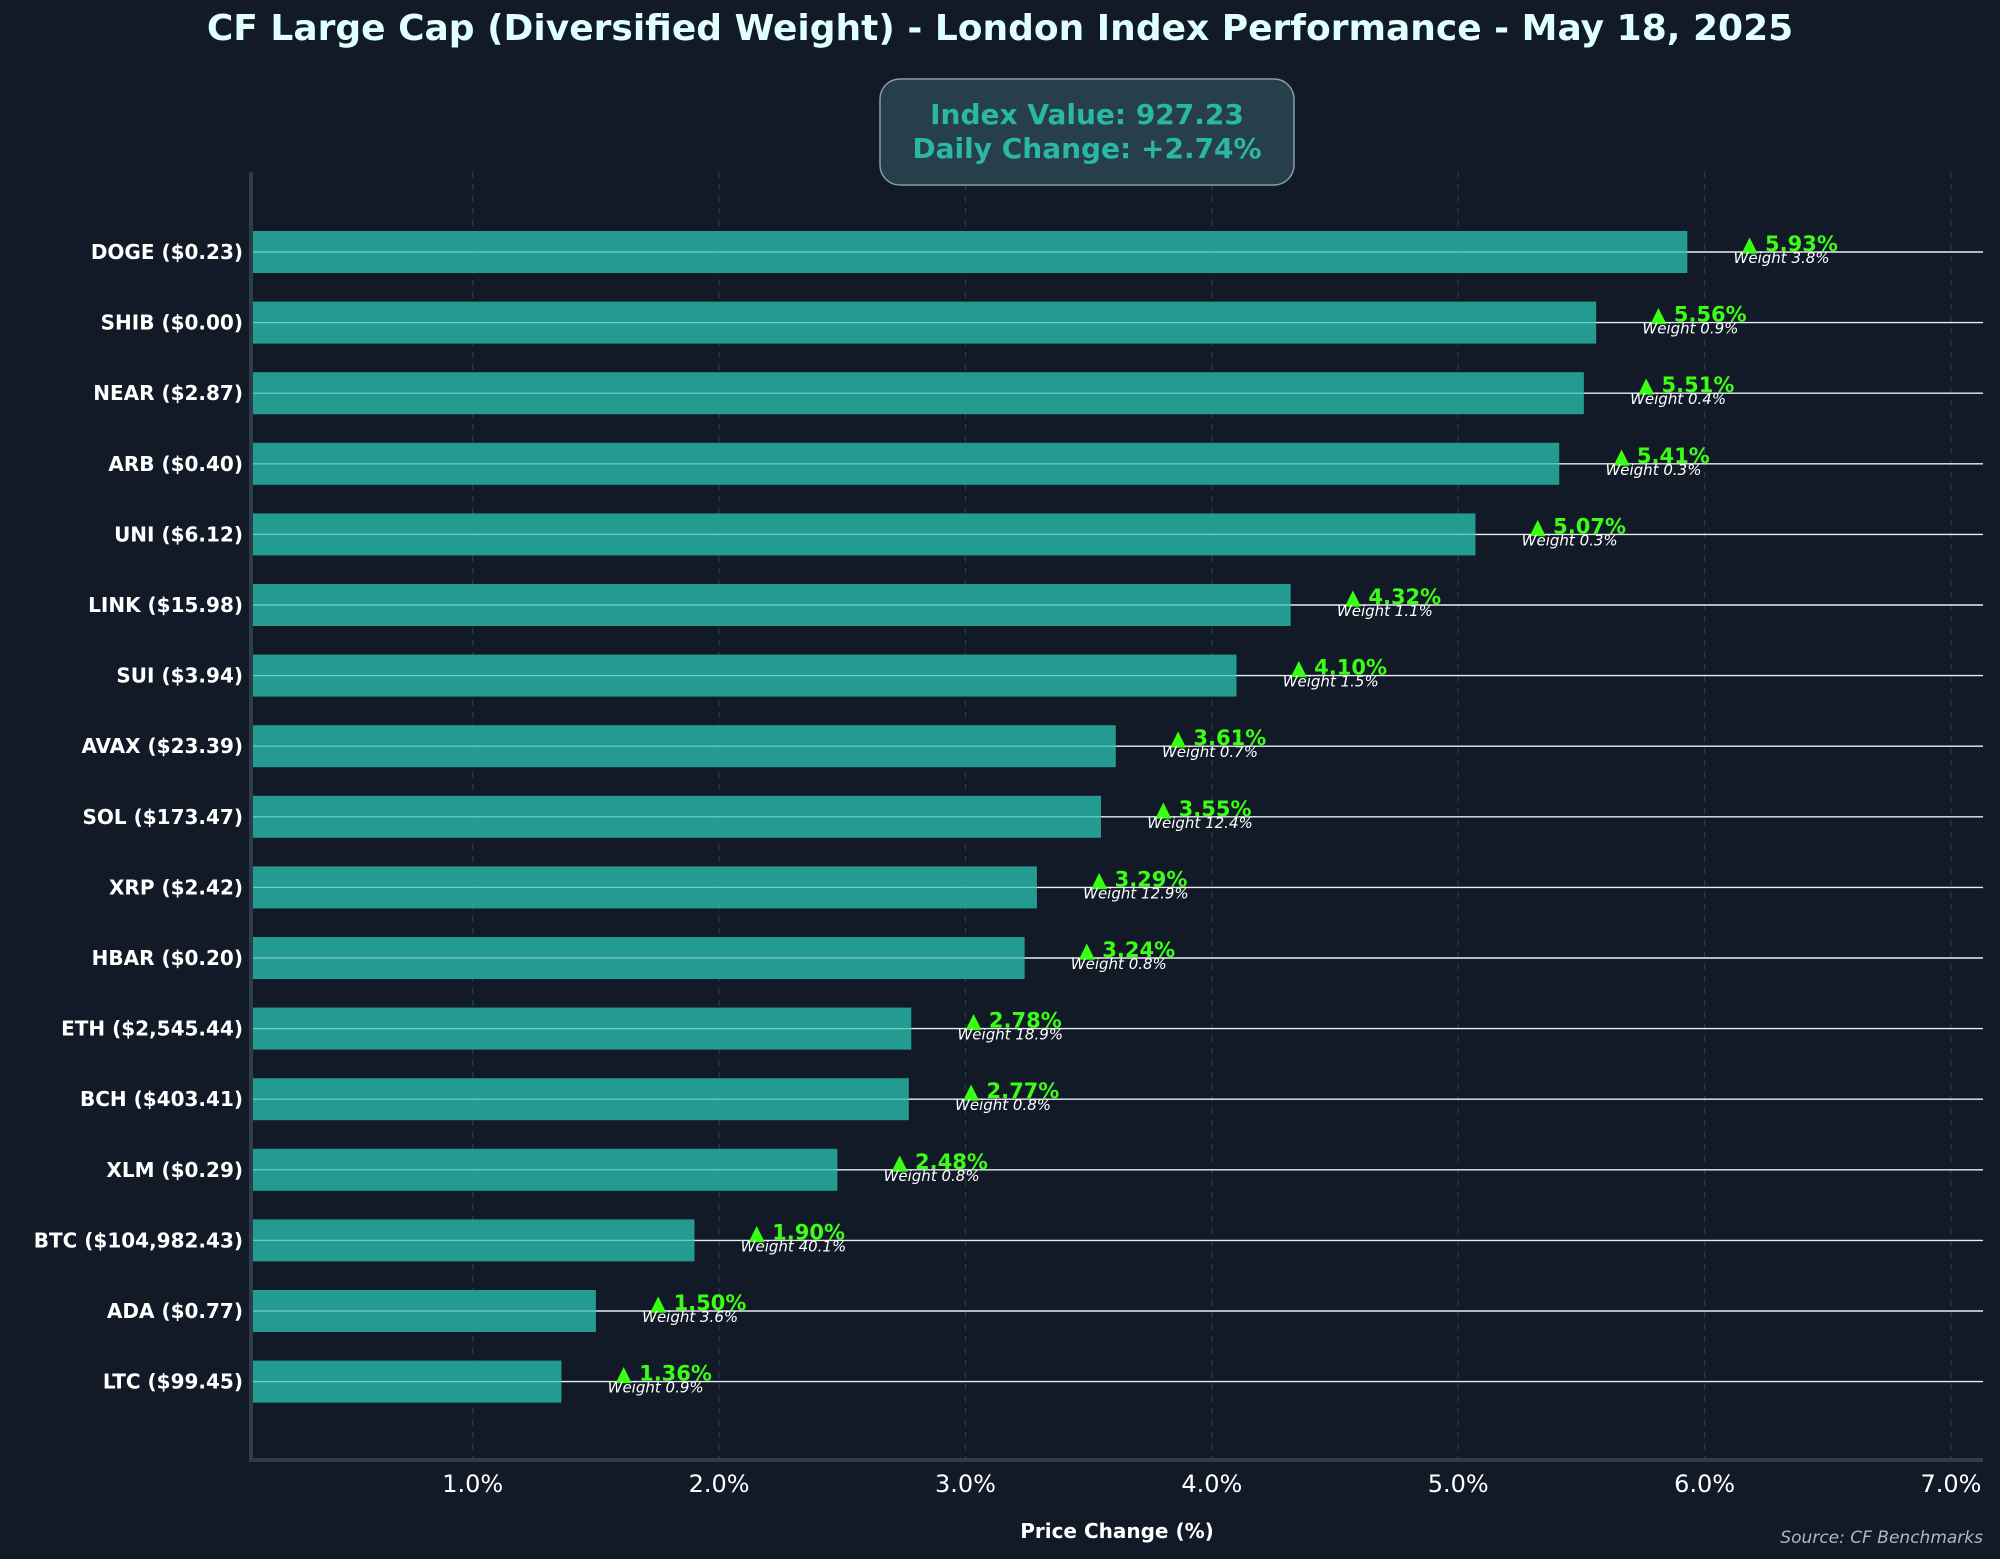 This screenshot has width=2000, height=1559. What do you see at coordinates (1458, 1484) in the screenshot?
I see `x-tick-label: 5.0%` at bounding box center [1458, 1484].